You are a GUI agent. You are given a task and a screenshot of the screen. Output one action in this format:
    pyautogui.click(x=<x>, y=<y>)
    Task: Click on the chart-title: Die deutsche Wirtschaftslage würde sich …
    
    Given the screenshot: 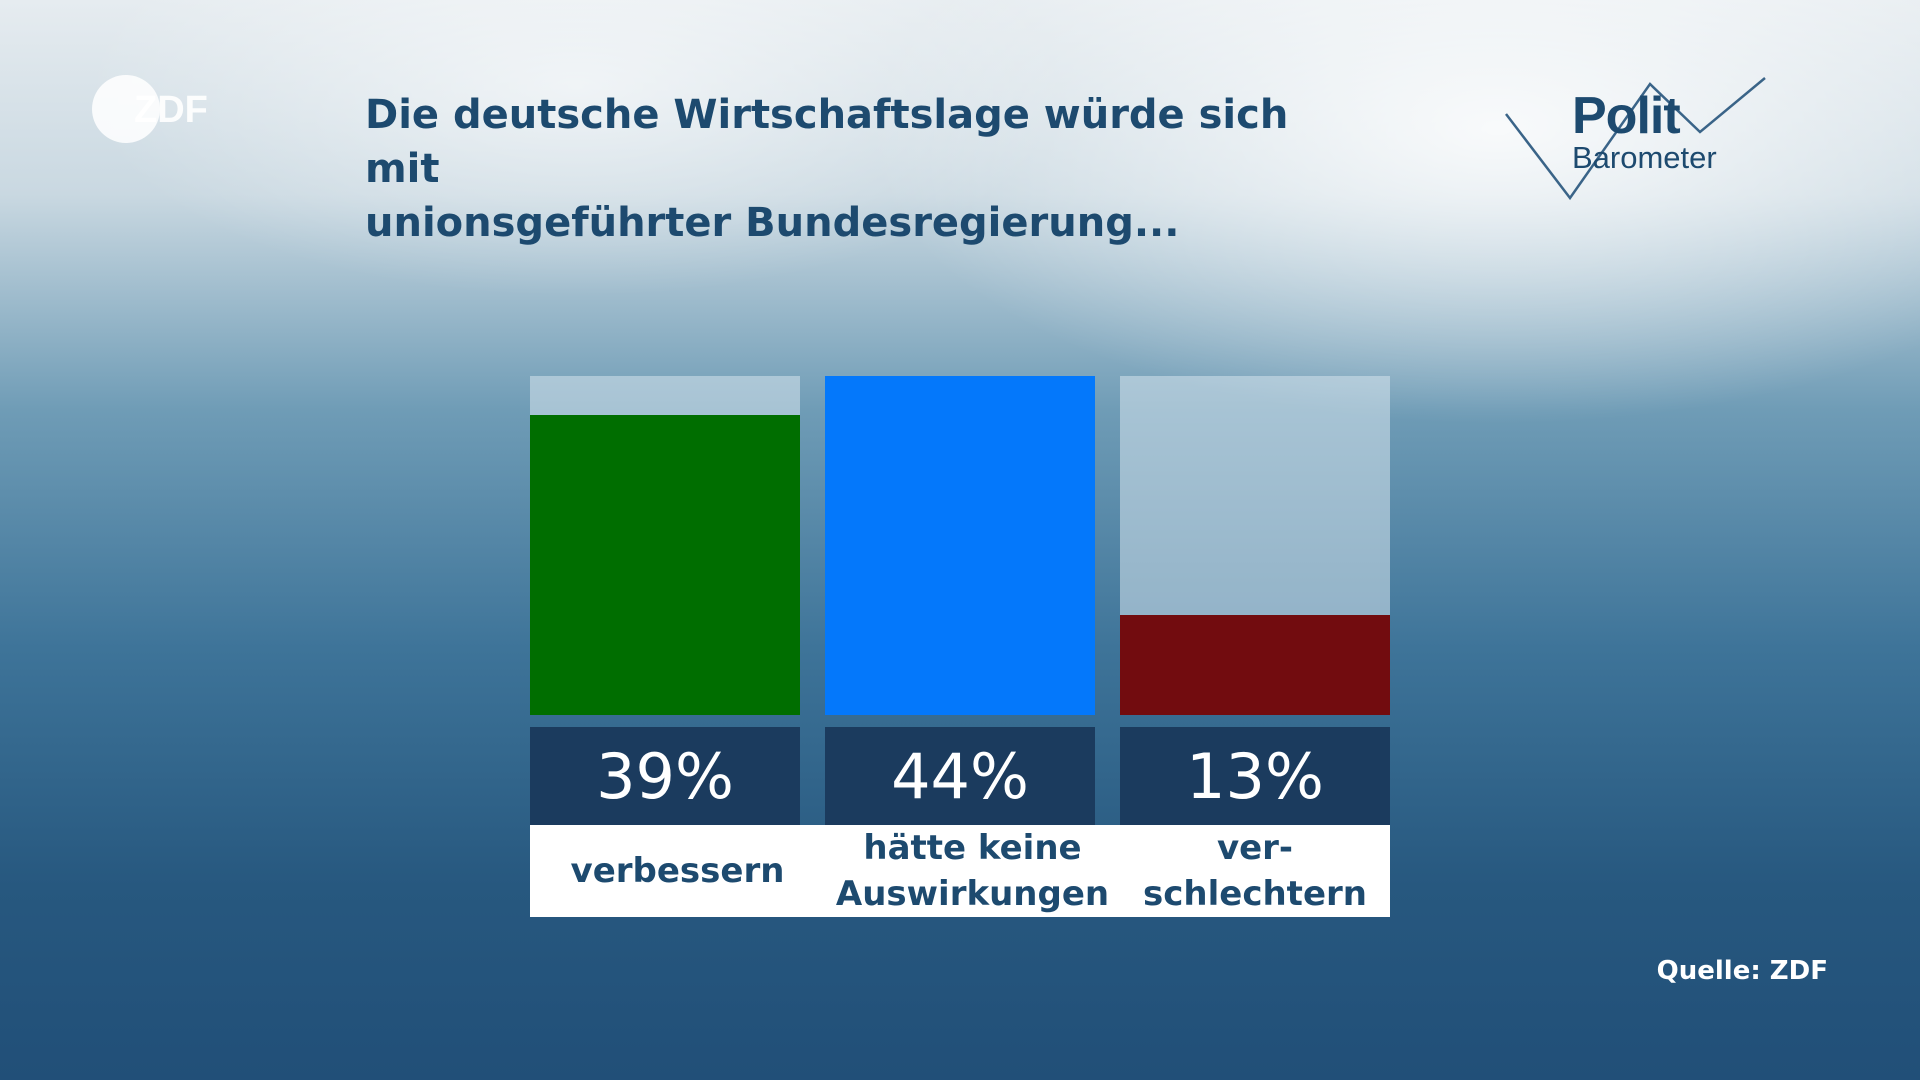 What is the action you would take?
    pyautogui.click(x=865, y=169)
    